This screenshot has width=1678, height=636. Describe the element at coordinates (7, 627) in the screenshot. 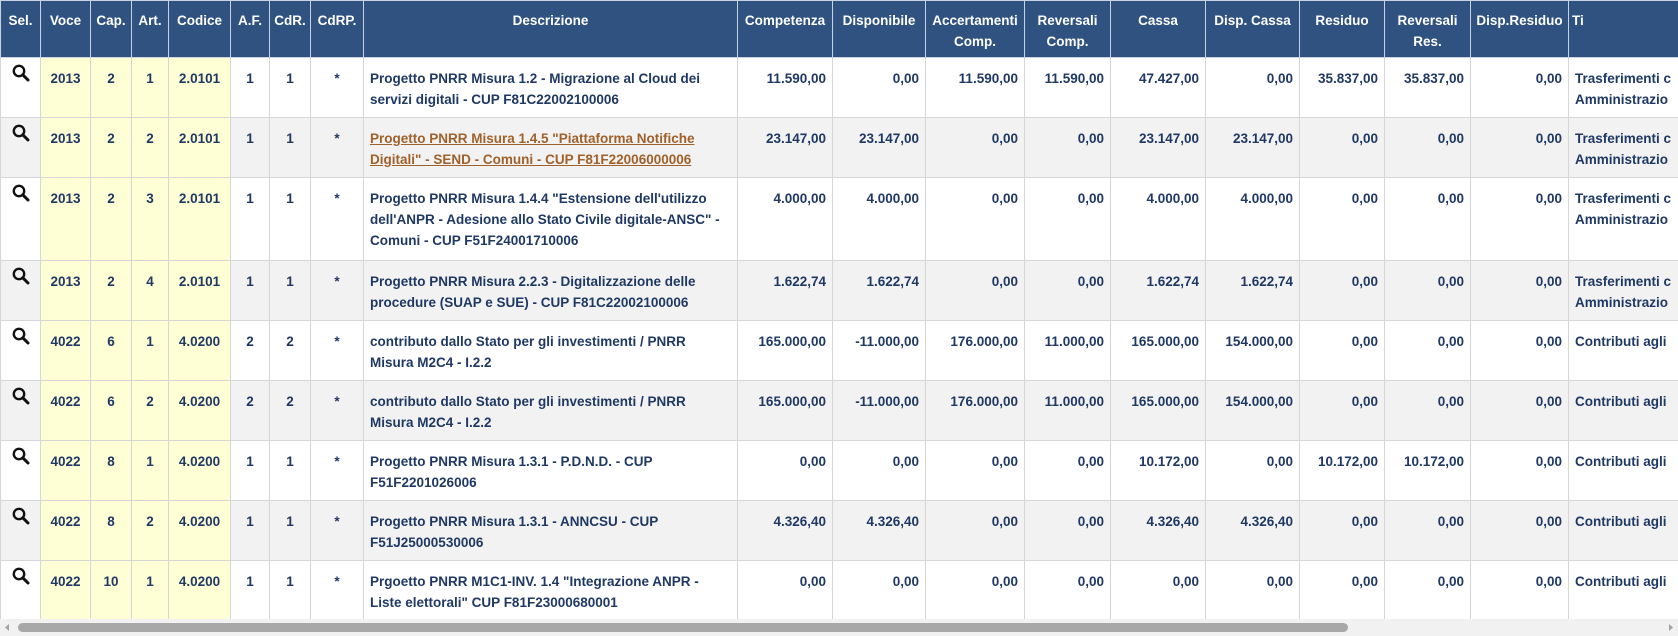

I see `scroll-left-arrow` at that location.